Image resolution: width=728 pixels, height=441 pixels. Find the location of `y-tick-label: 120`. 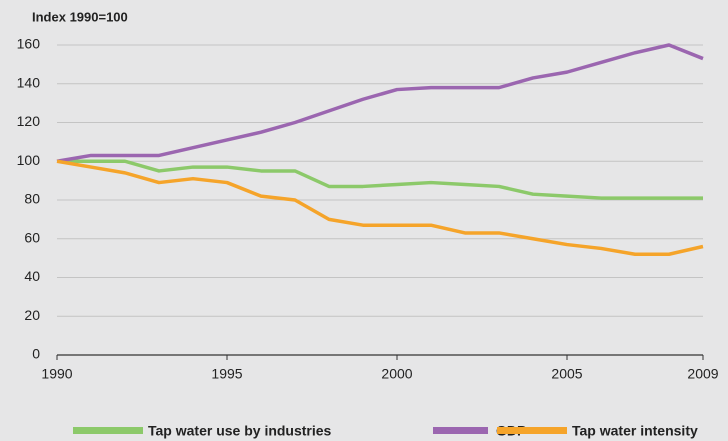

y-tick-label: 120 is located at coordinates (29, 121).